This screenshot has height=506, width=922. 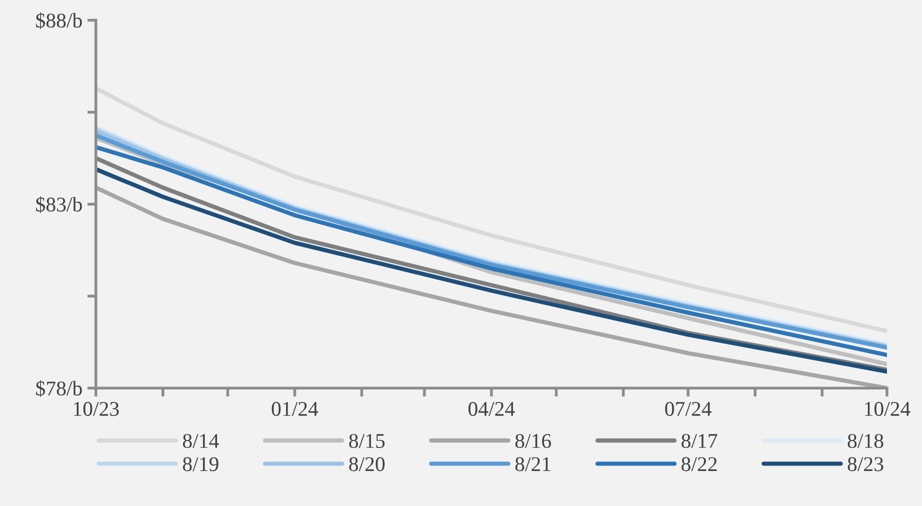 What do you see at coordinates (200, 441) in the screenshot?
I see `legend-label: 8/14` at bounding box center [200, 441].